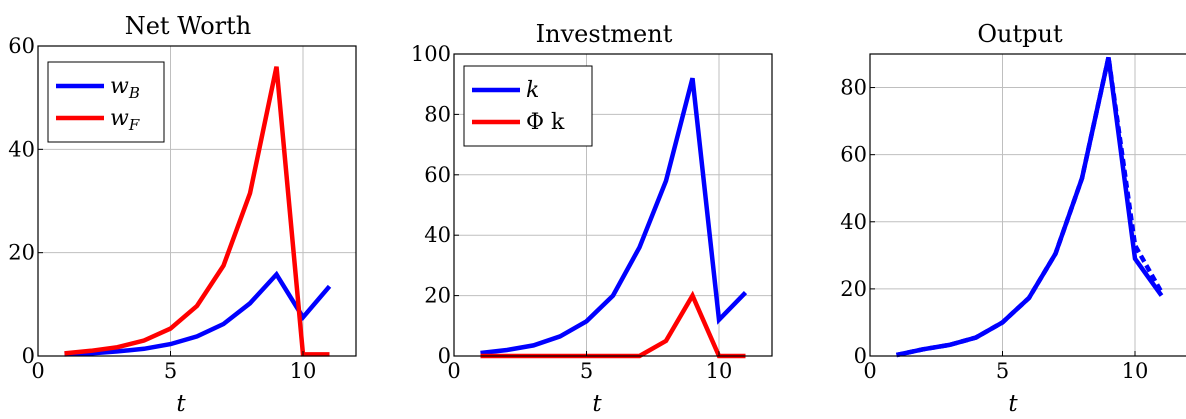 The height and width of the screenshot is (419, 1186). What do you see at coordinates (1020, 34) in the screenshot?
I see `chart-title: Output` at bounding box center [1020, 34].